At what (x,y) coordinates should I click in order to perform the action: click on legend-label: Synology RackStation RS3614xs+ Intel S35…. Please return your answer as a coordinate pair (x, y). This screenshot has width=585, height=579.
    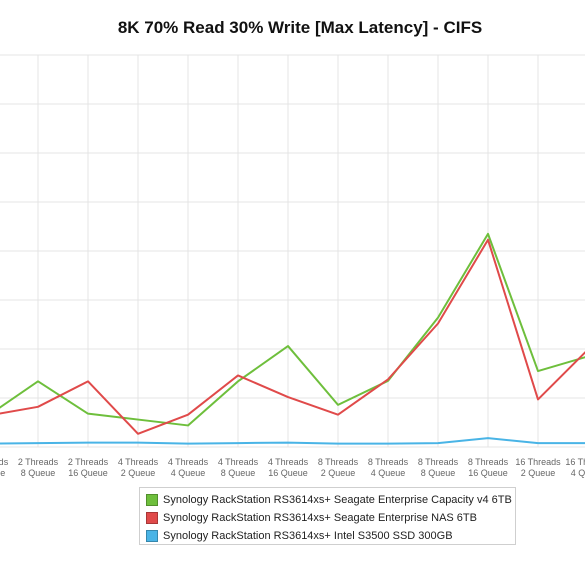
    Looking at the image, I should click on (308, 536).